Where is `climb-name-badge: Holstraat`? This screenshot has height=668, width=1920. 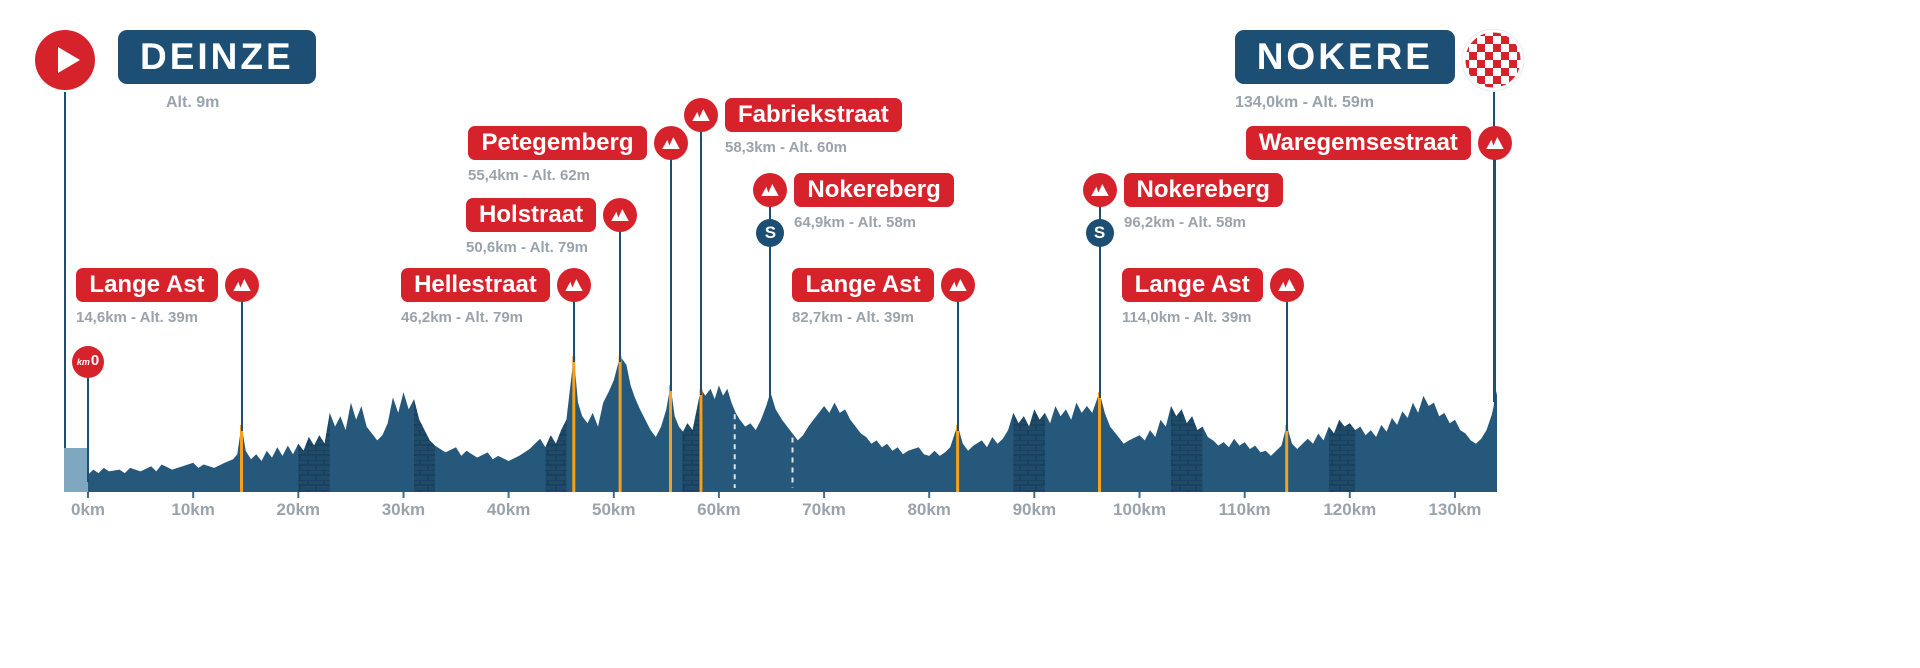 climb-name-badge: Holstraat is located at coordinates (531, 215).